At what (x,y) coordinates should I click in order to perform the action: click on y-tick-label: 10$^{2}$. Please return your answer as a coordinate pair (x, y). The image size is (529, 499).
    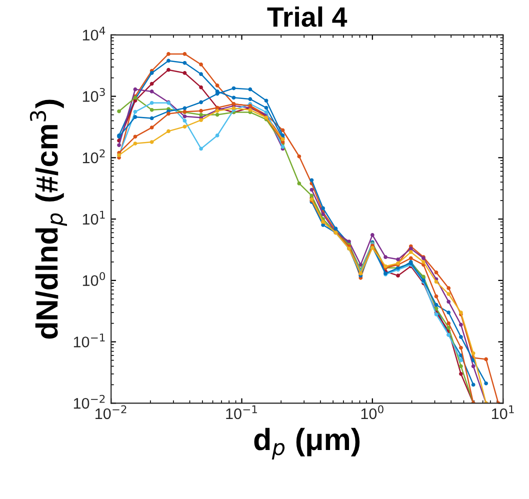
    Looking at the image, I should click on (93, 156).